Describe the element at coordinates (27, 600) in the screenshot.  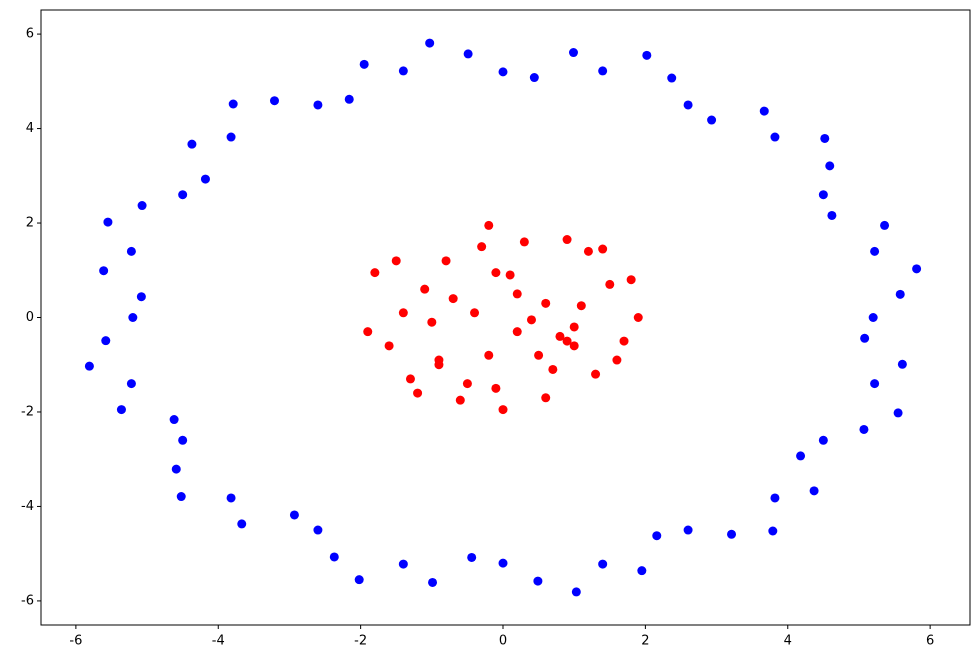
I see `y-tick-label: -6` at that location.